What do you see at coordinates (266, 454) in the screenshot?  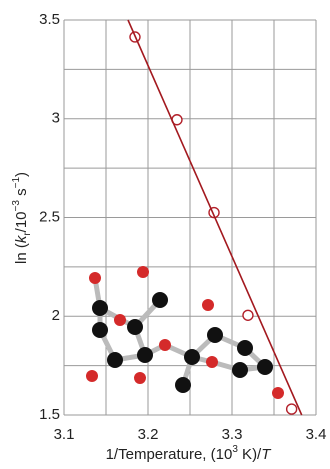 I see `x-label-part: T` at bounding box center [266, 454].